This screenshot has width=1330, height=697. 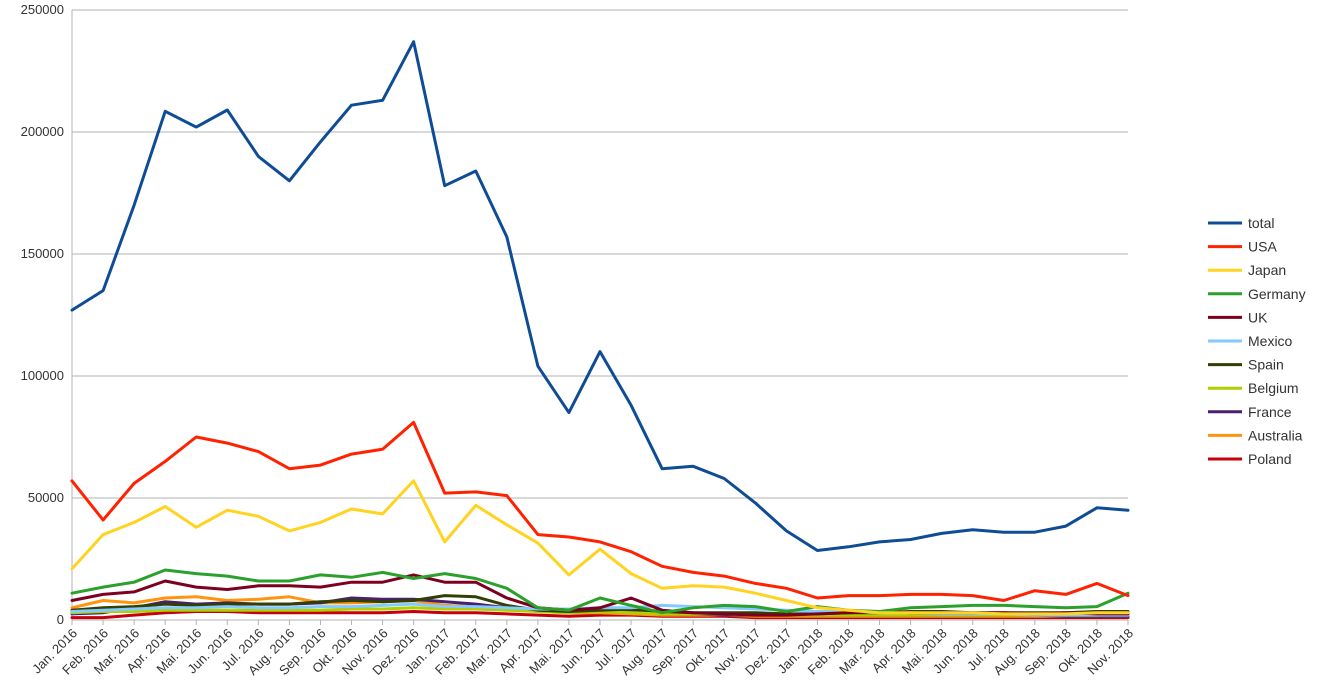 What do you see at coordinates (1270, 459) in the screenshot?
I see `legend-label-poland: Poland` at bounding box center [1270, 459].